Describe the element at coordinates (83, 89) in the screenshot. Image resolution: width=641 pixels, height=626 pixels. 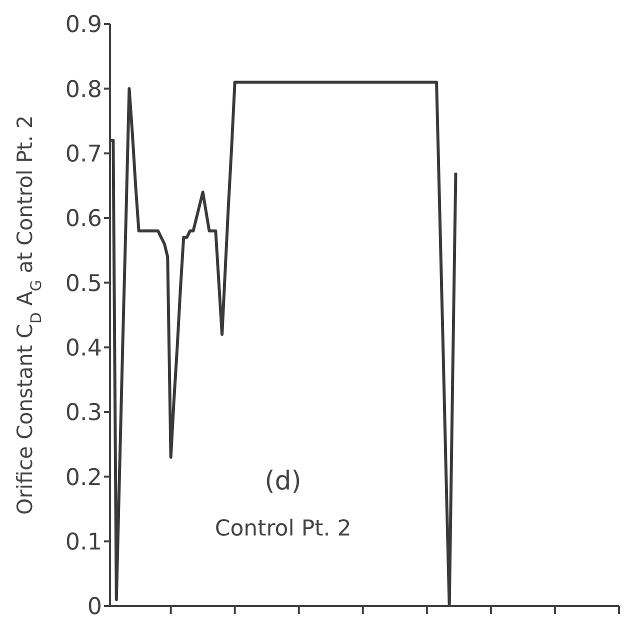
I see `y-tick-label: 0.8` at that location.